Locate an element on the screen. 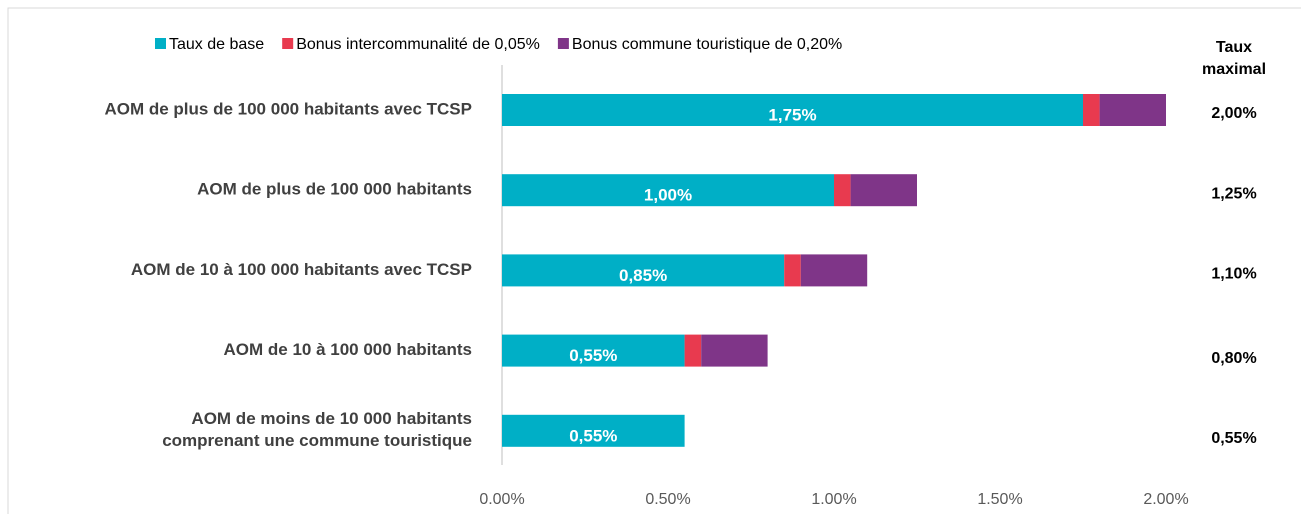  x-tick-label: 1.50% is located at coordinates (999, 499).